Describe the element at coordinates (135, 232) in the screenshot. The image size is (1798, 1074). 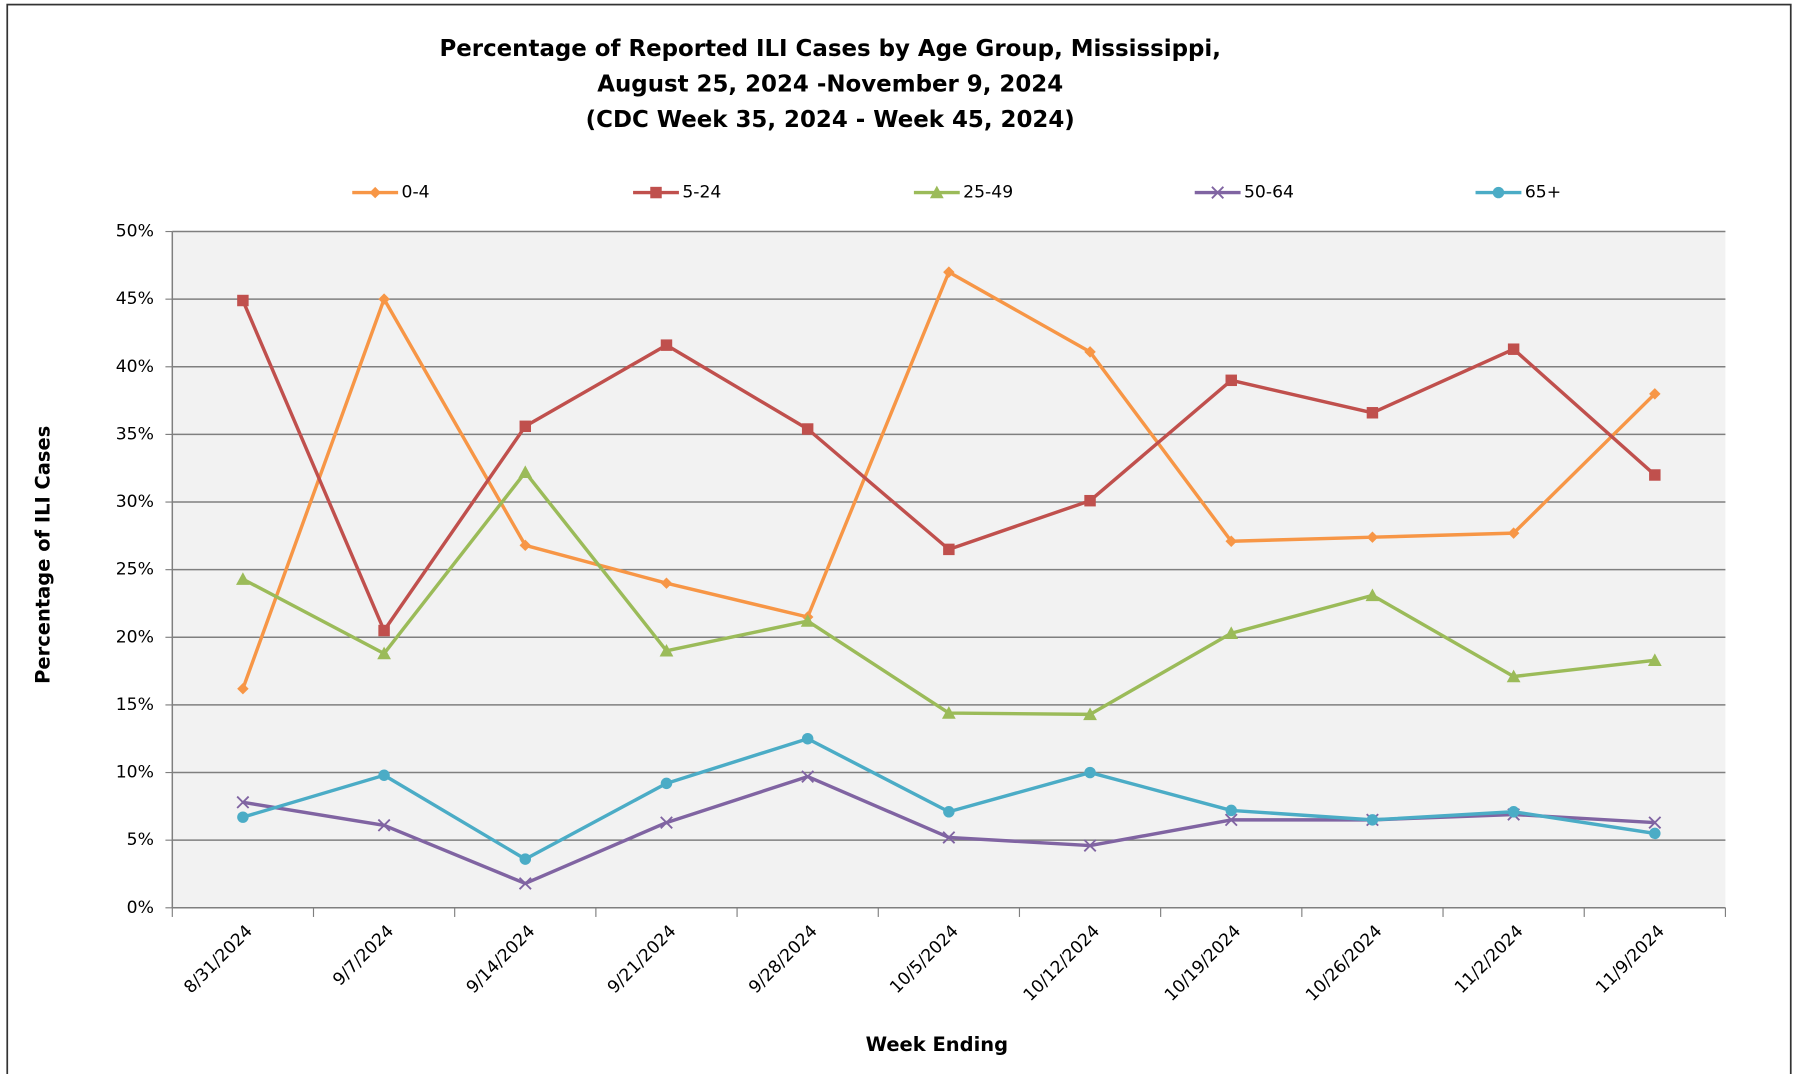
I see `y-tick-label: 50%` at that location.